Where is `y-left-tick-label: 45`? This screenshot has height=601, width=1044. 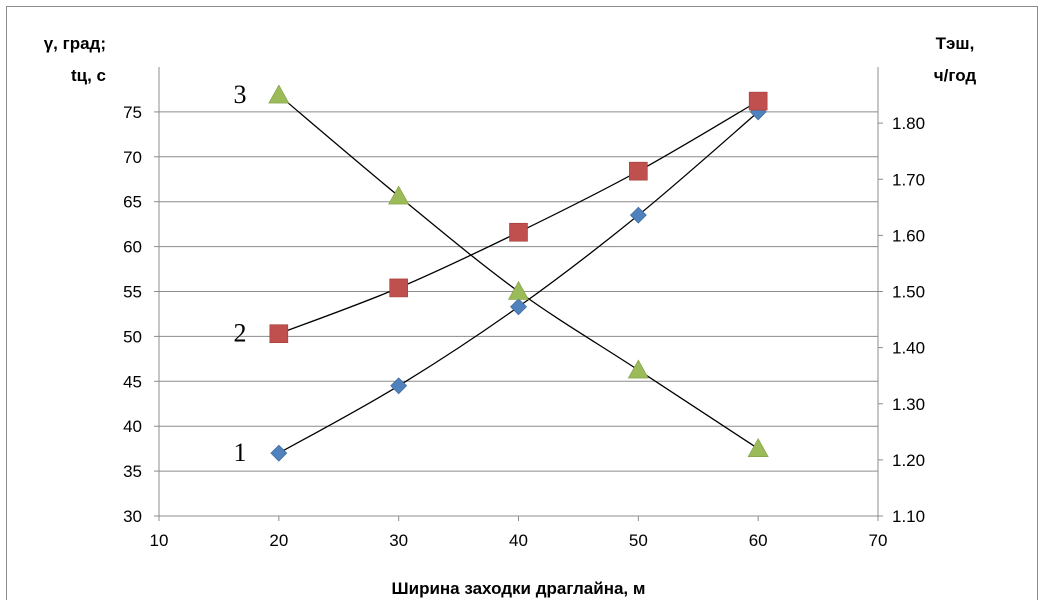 y-left-tick-label: 45 is located at coordinates (132, 381).